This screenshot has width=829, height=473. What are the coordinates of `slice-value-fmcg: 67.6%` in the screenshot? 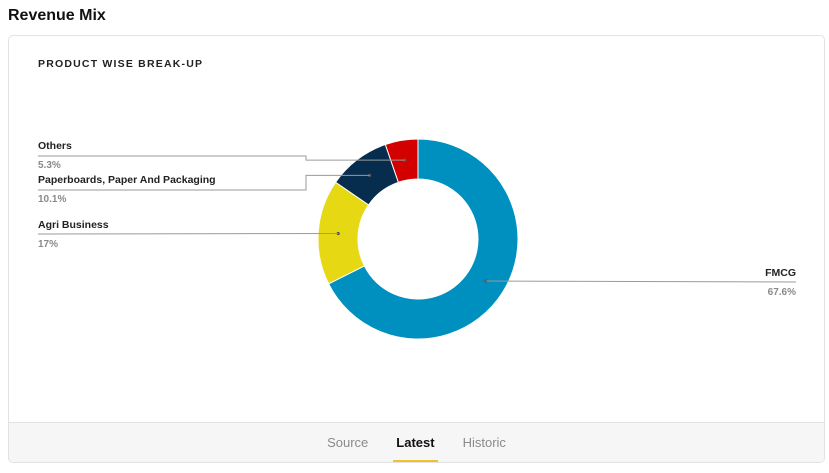 It's located at (782, 292).